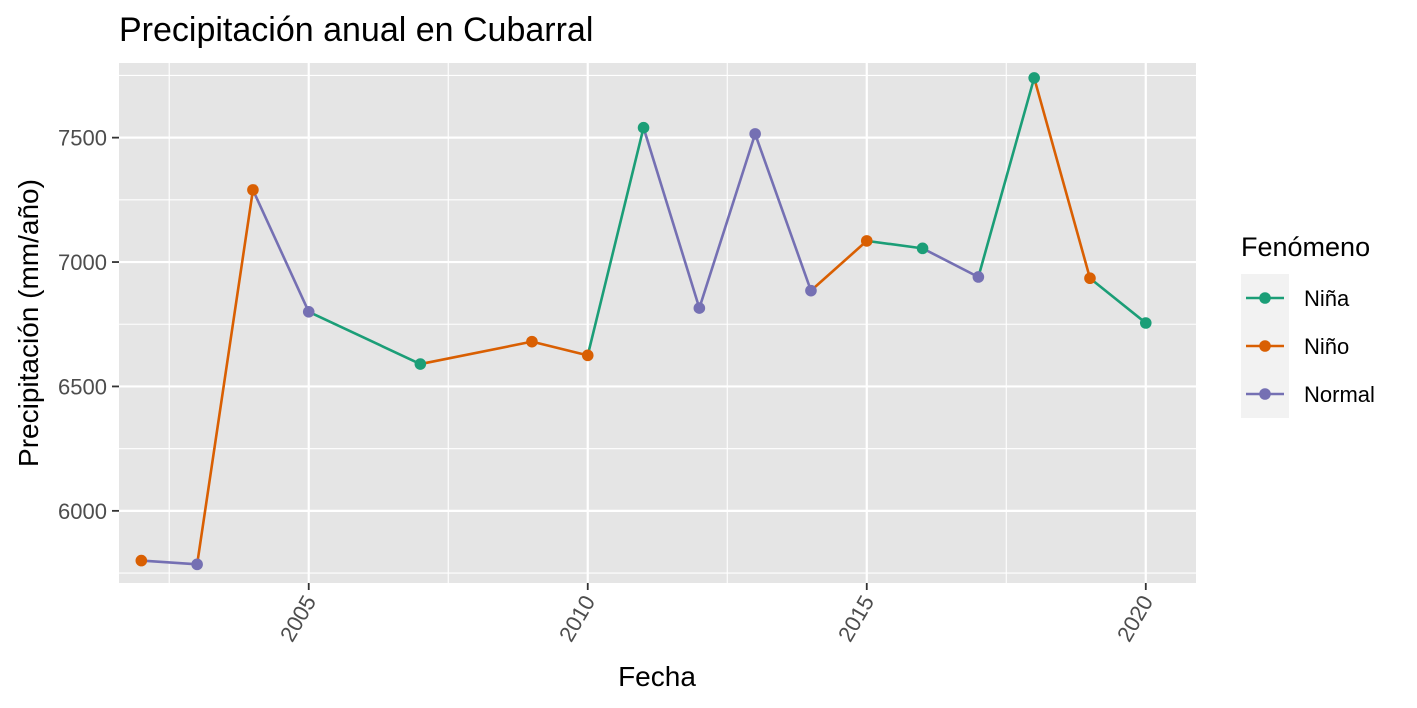  What do you see at coordinates (1308, 325) in the screenshot?
I see `legend: Fenómeno Niña Niño Normal` at bounding box center [1308, 325].